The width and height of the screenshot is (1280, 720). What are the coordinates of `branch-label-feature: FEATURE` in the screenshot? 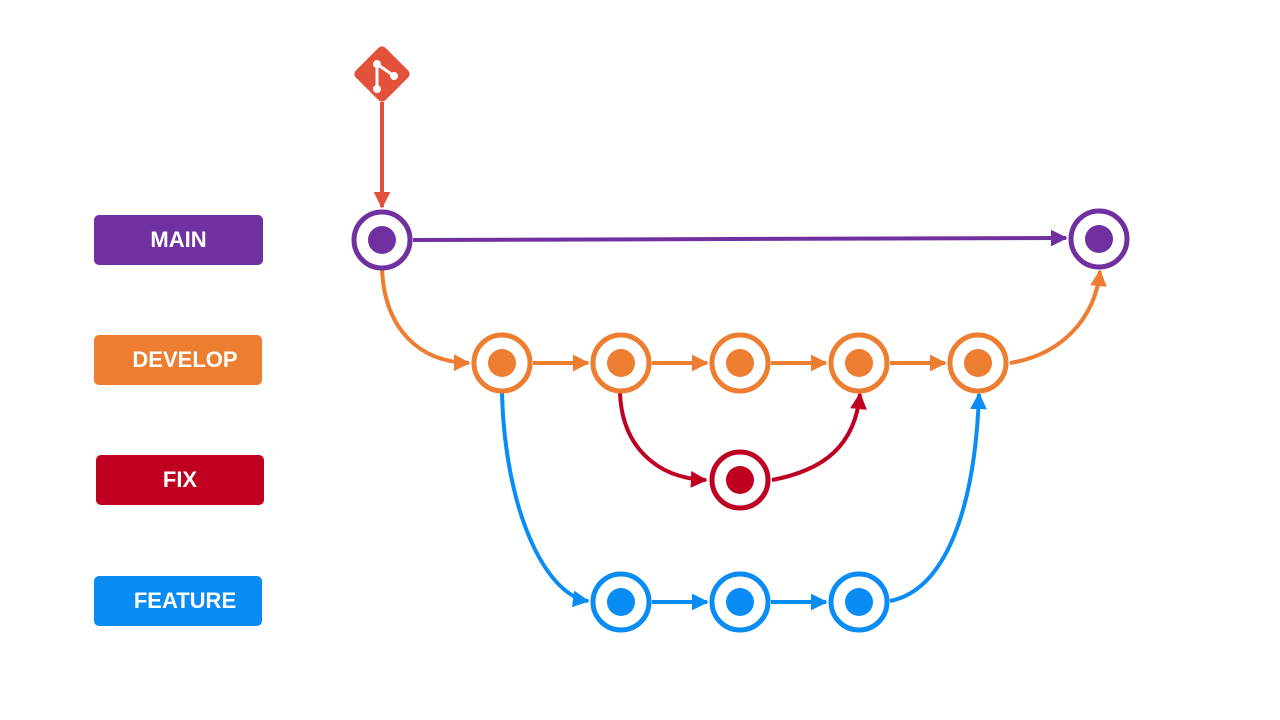 It's located at (178, 601).